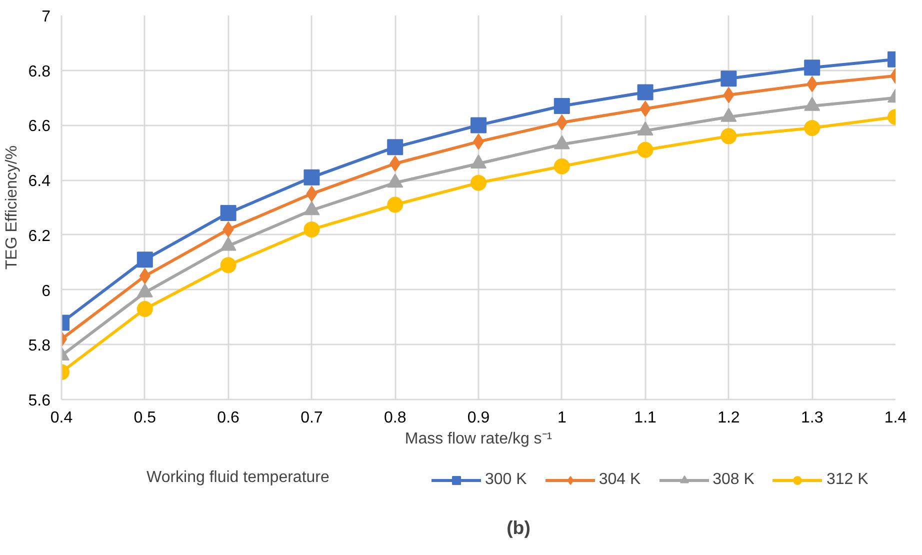 The height and width of the screenshot is (555, 922). Describe the element at coordinates (812, 418) in the screenshot. I see `x-tick-label: 1.3` at that location.